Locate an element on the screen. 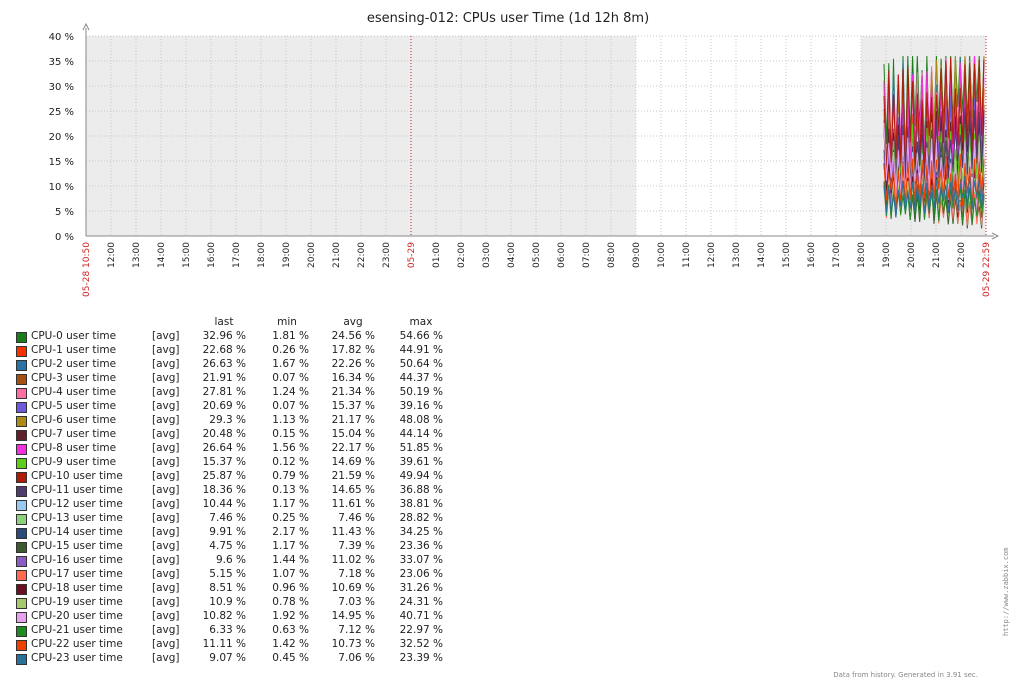  legend-value-avg: 11.02 % is located at coordinates (353, 560).